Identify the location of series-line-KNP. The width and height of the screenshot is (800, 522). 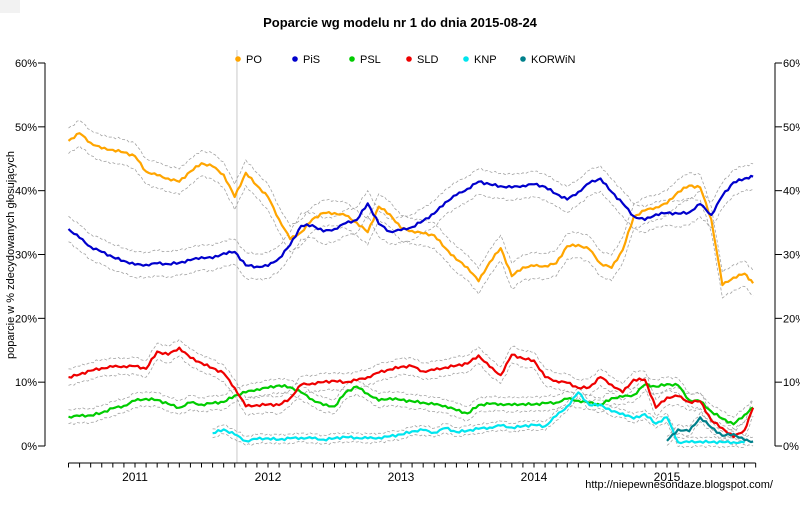
(479, 418).